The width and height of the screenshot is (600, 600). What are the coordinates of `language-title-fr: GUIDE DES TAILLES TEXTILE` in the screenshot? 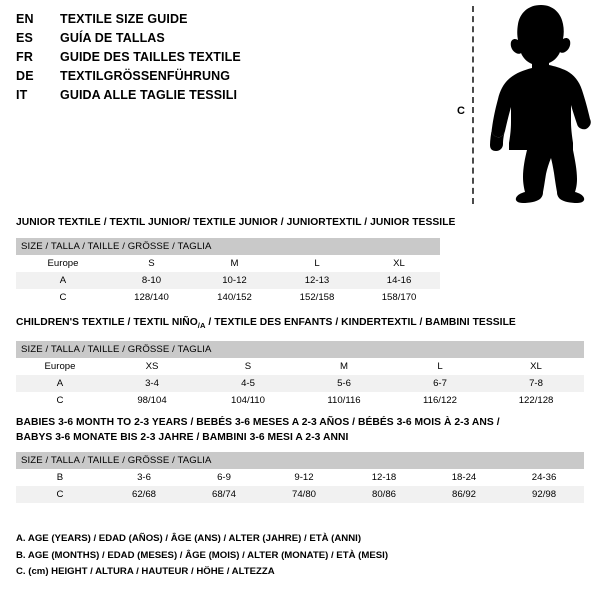 It's located at (150, 57).